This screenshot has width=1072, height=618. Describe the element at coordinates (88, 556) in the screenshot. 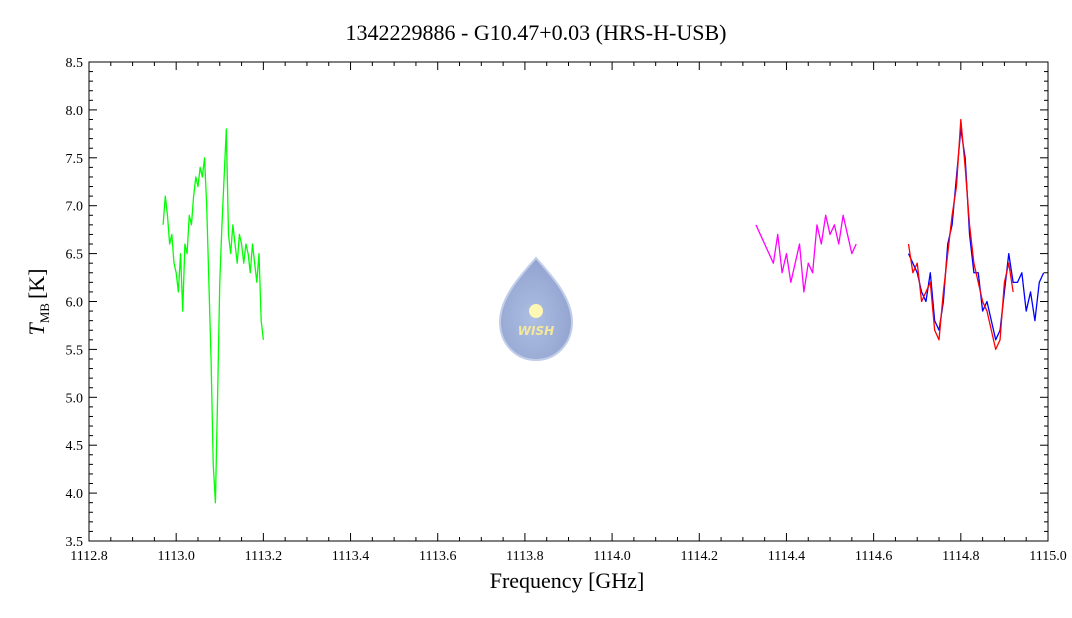

I see `x-tick-label: 1112.8` at that location.